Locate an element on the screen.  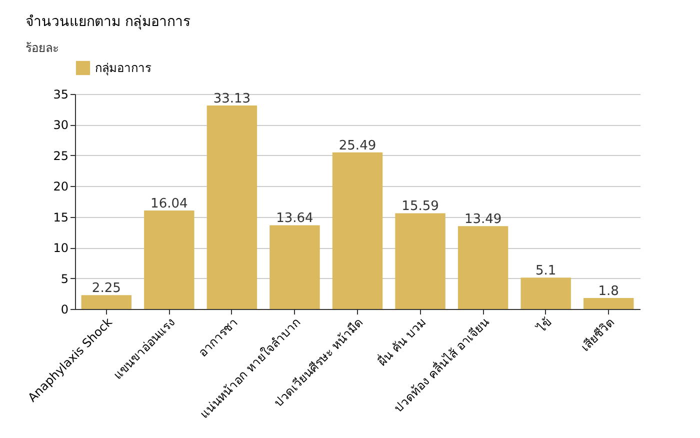
data-label: 13.64 is located at coordinates (295, 218).